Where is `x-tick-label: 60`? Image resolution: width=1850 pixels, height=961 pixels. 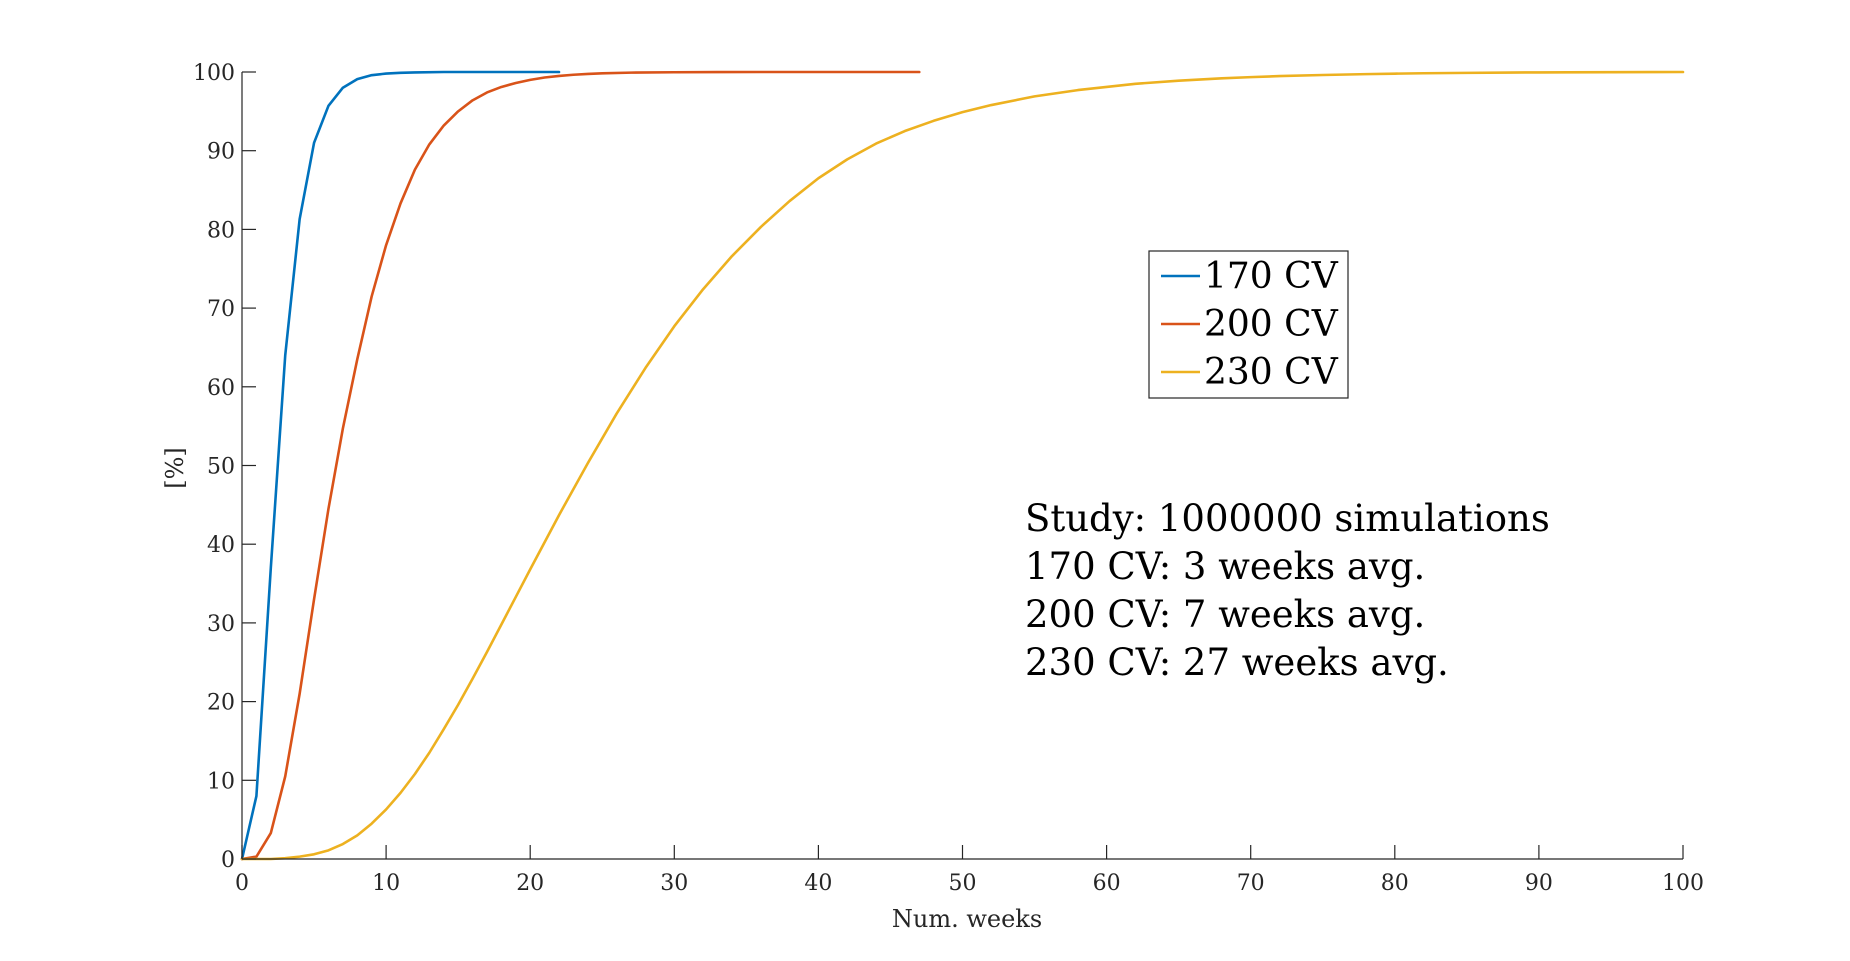
x-tick-label: 60 is located at coordinates (1107, 883).